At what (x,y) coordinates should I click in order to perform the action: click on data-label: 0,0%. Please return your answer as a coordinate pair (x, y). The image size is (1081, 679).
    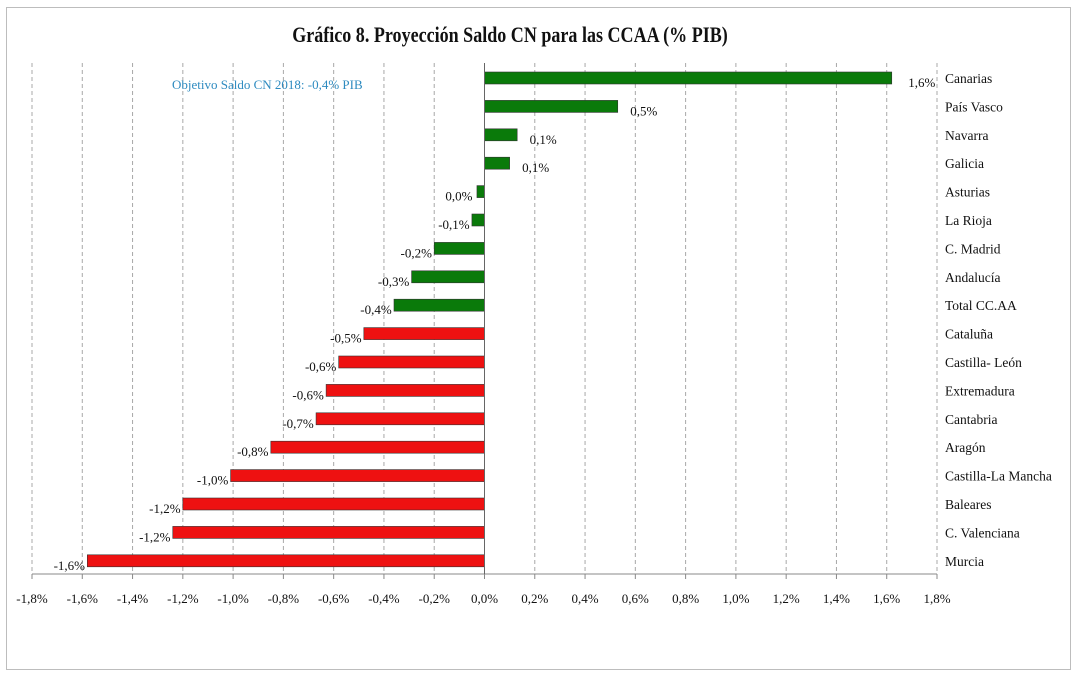
    Looking at the image, I should click on (458, 196).